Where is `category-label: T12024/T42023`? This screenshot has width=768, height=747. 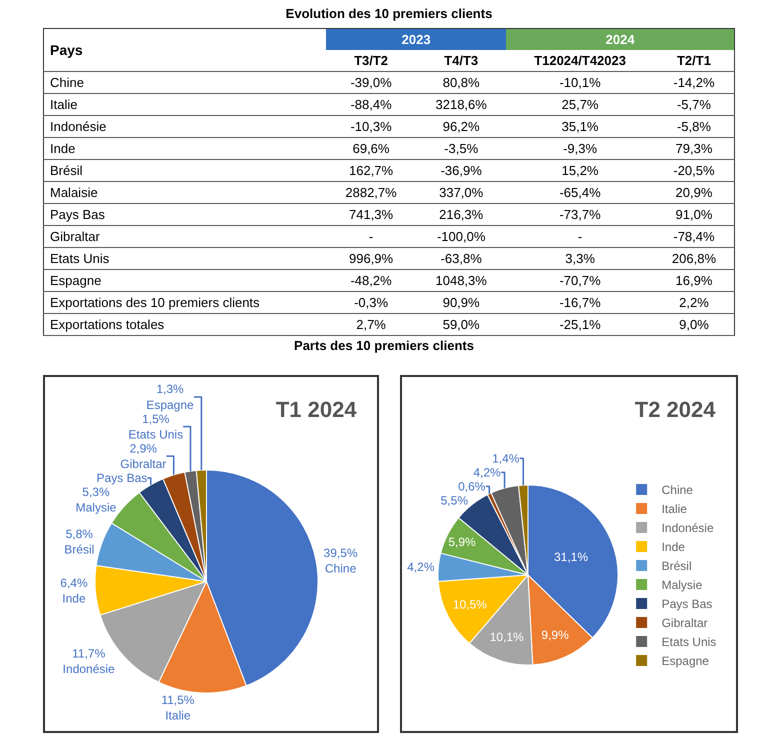
category-label: T12024/T42023 is located at coordinates (580, 61).